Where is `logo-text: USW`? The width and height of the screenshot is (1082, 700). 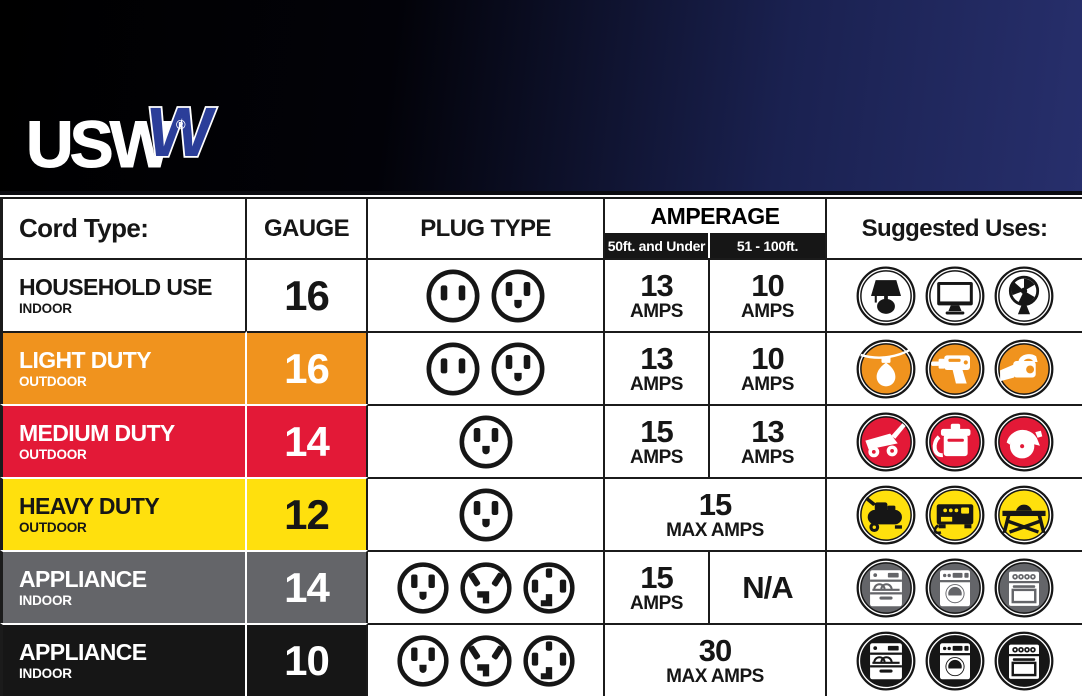 logo-text: USW is located at coordinates (99, 144).